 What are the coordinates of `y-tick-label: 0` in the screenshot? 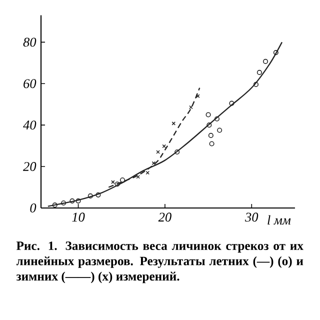 It's located at (33, 207).